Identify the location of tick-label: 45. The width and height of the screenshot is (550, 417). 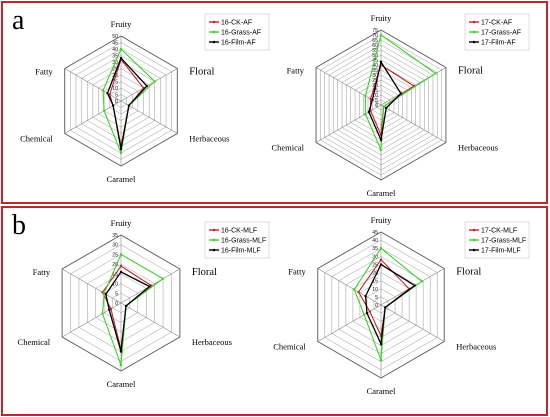
(375, 61).